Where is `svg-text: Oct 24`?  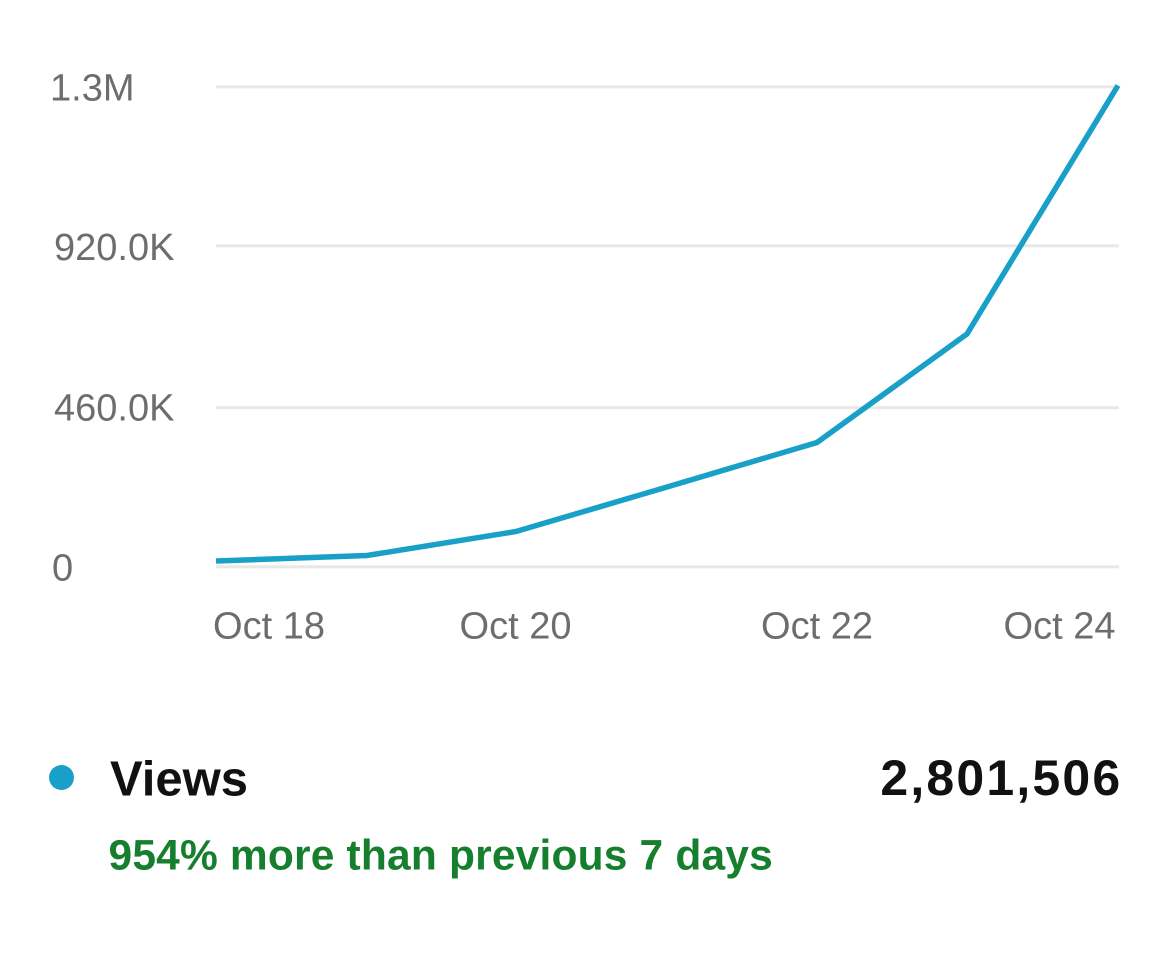 svg-text: Oct 24 is located at coordinates (1060, 627).